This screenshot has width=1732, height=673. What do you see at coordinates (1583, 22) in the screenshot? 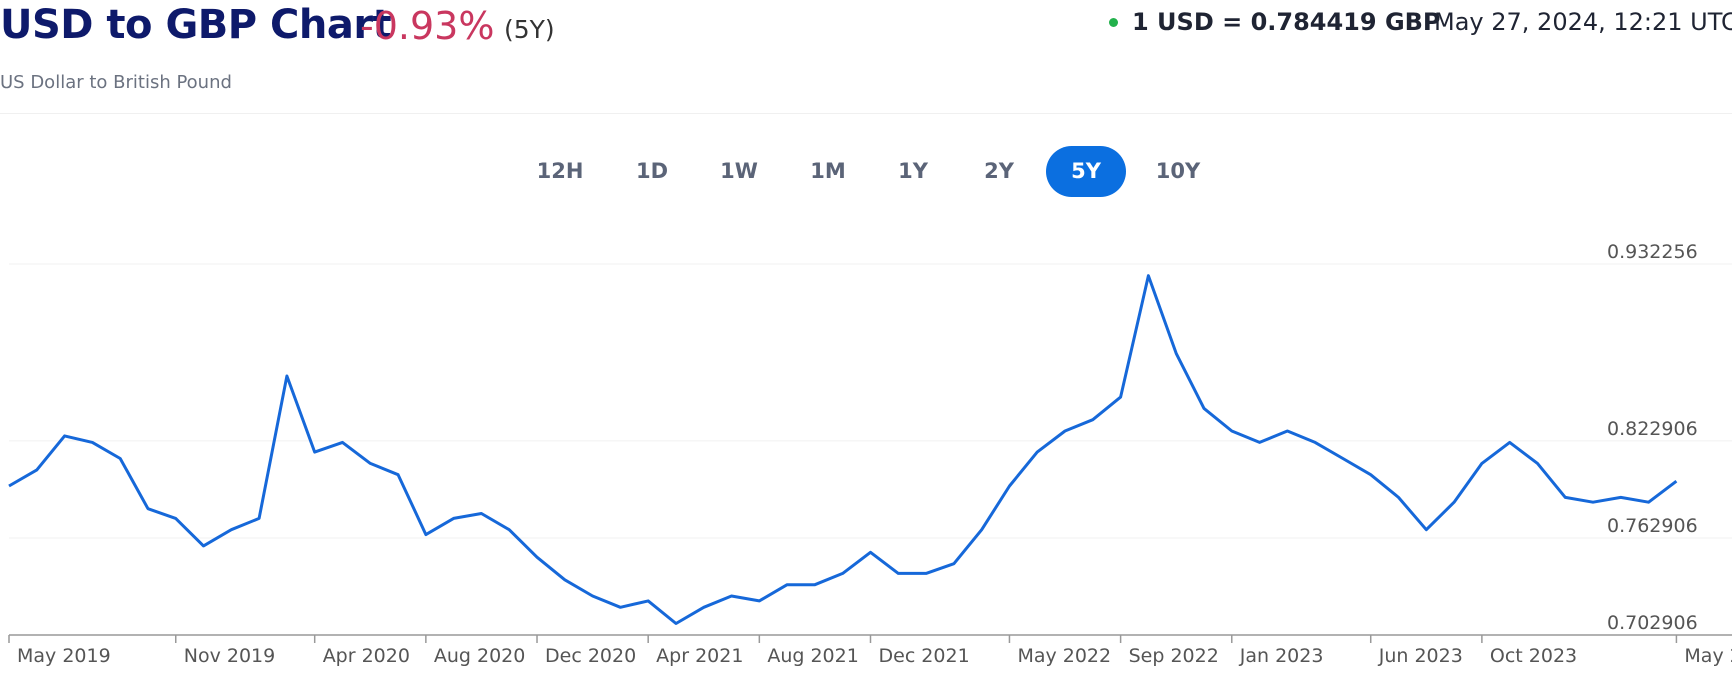
I see `timestamp: May 27, 2024, 12:21 UTC` at bounding box center [1583, 22].